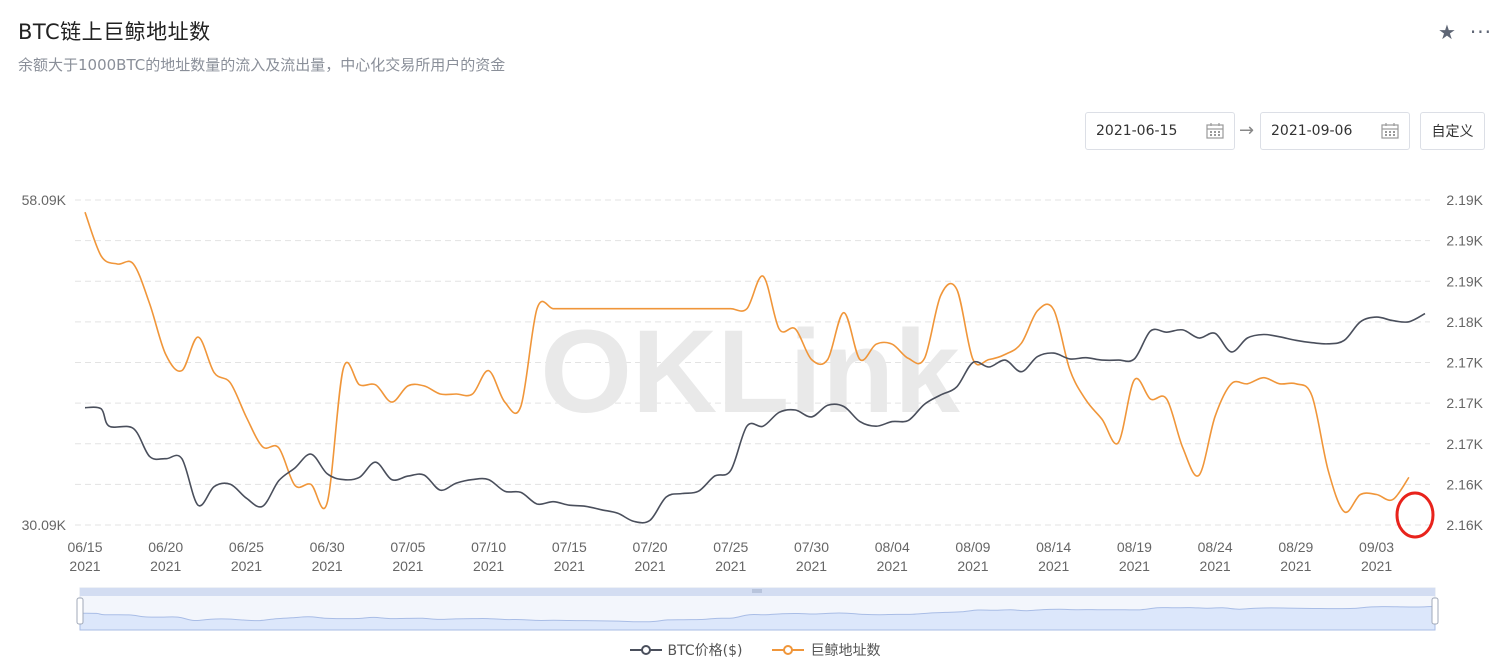 This screenshot has height=666, width=1510. What do you see at coordinates (1446, 32) in the screenshot?
I see `favorite-star-icon: ★` at bounding box center [1446, 32].